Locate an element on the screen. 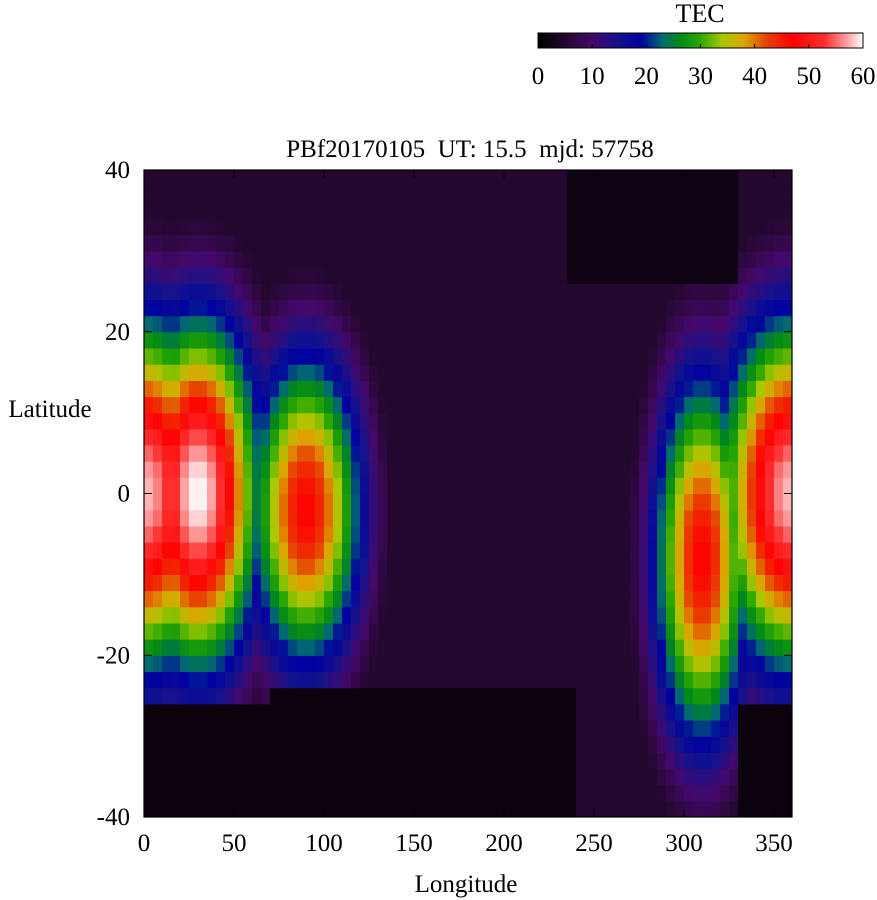  y-tick-label: -40 is located at coordinates (113, 817).